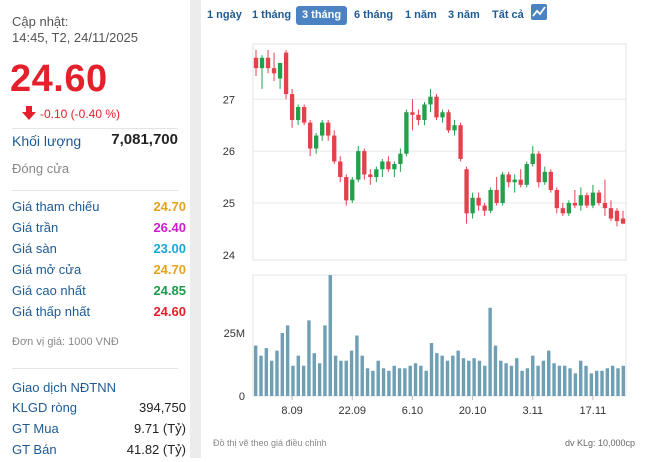  I want to click on date-label: 8.09, so click(291, 411).